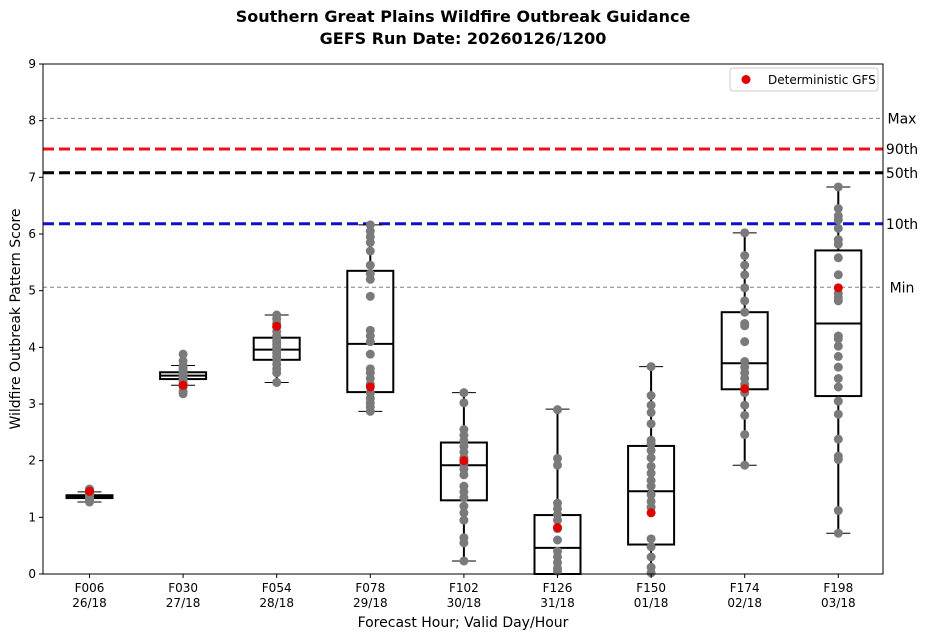  I want to click on y-tick-label: 0, so click(32, 574).